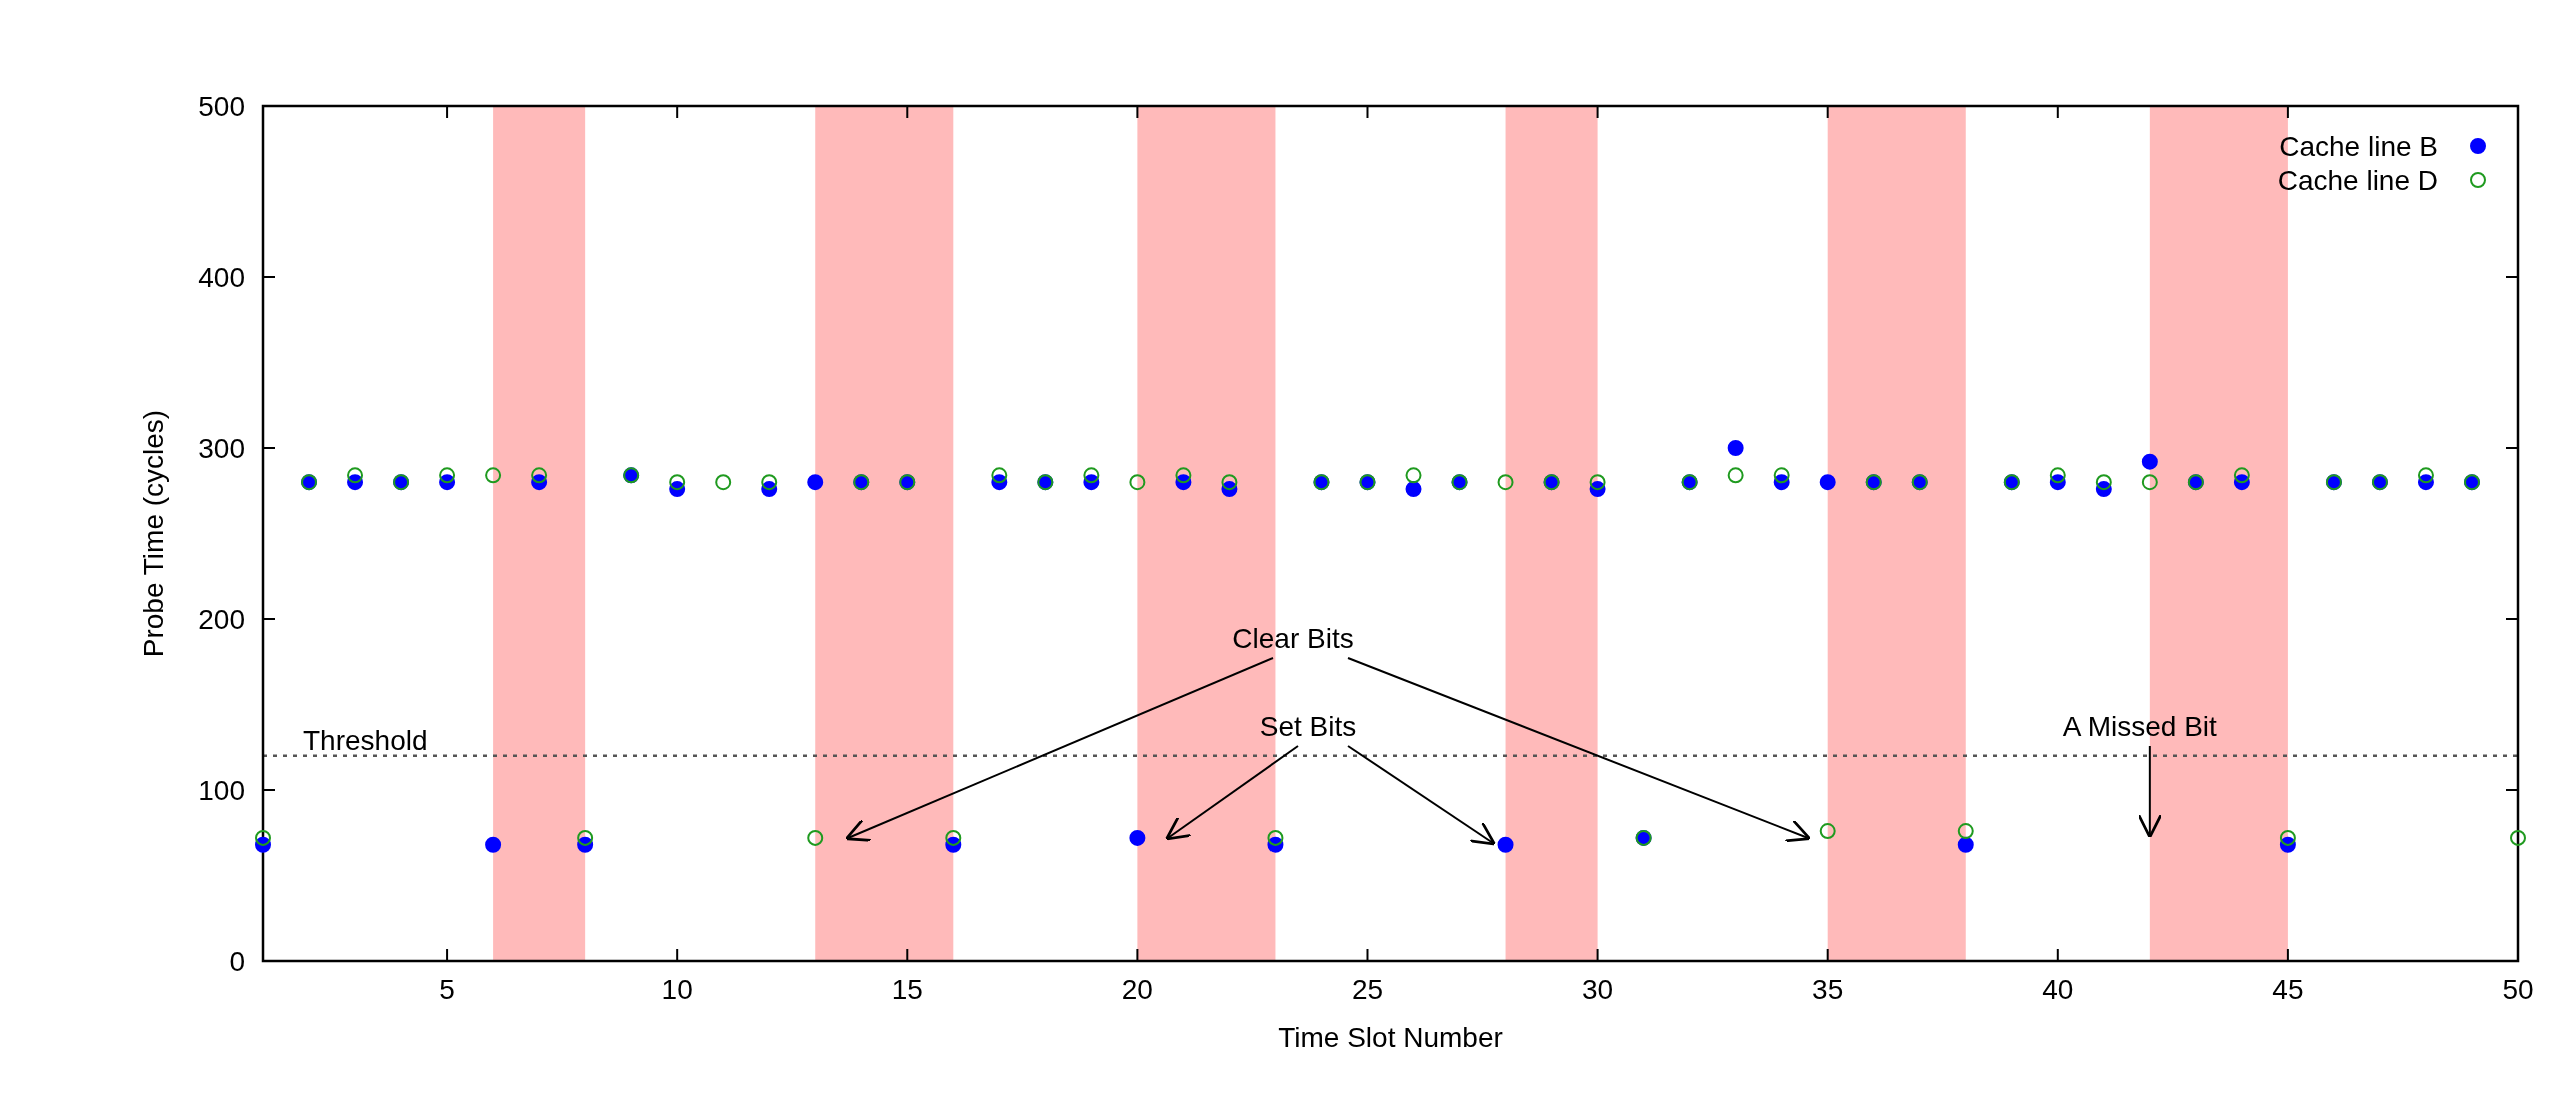  Describe the element at coordinates (1293, 638) in the screenshot. I see `annotation: Clear Bits` at that location.